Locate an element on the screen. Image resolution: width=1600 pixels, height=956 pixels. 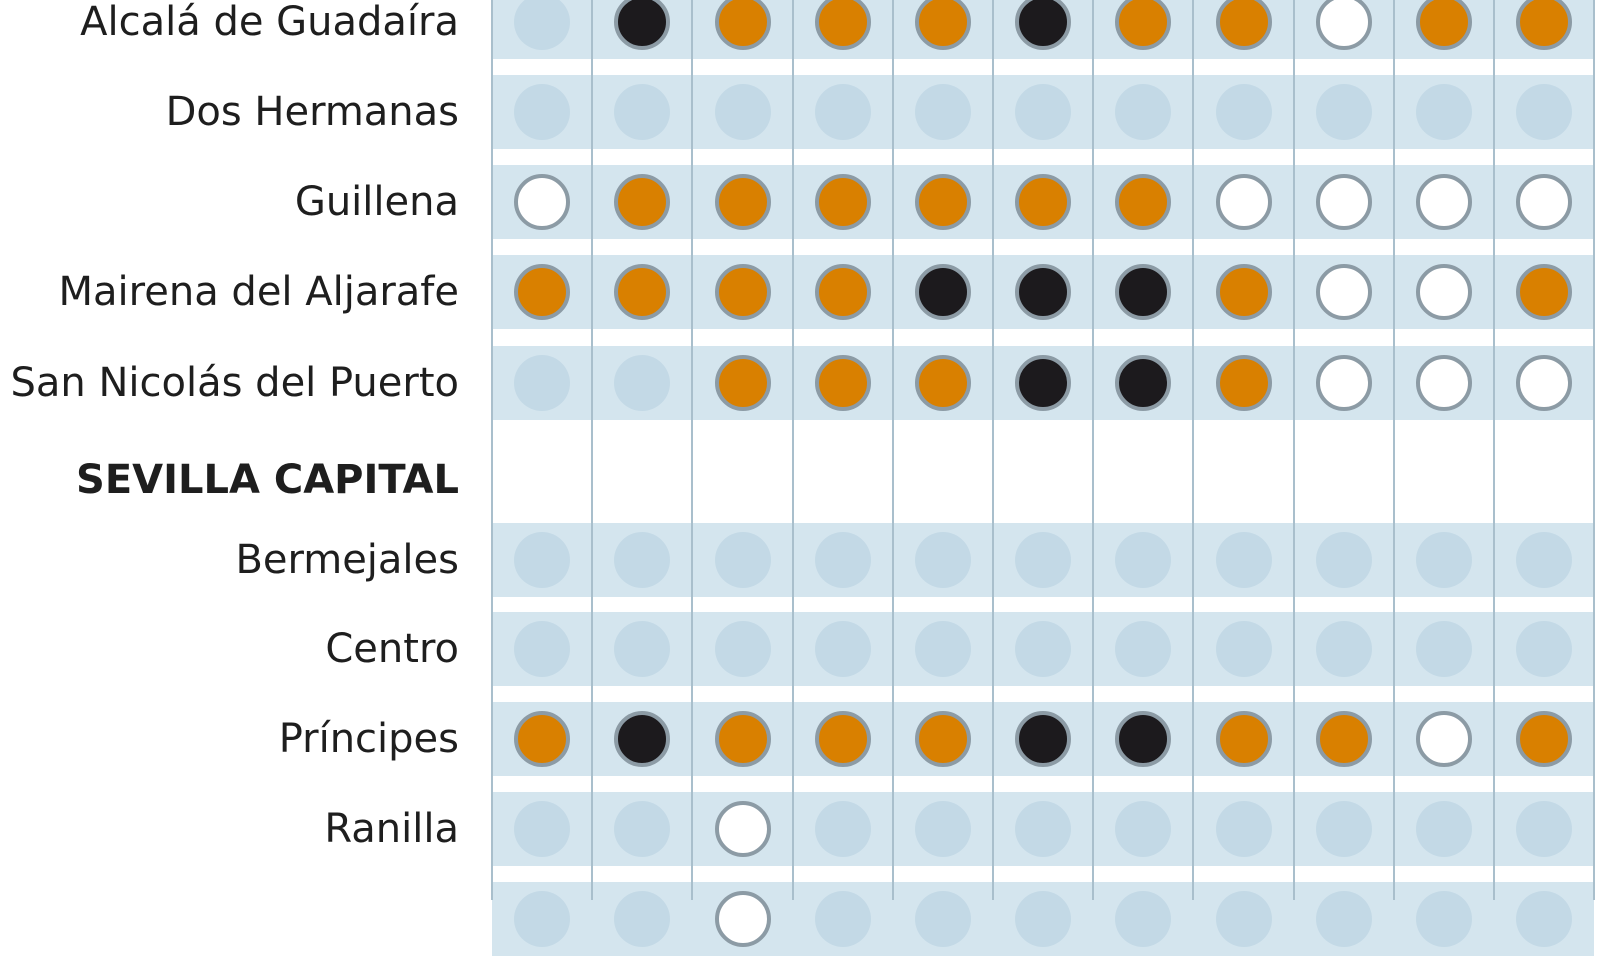
row-label: Centro is located at coordinates (392, 649).